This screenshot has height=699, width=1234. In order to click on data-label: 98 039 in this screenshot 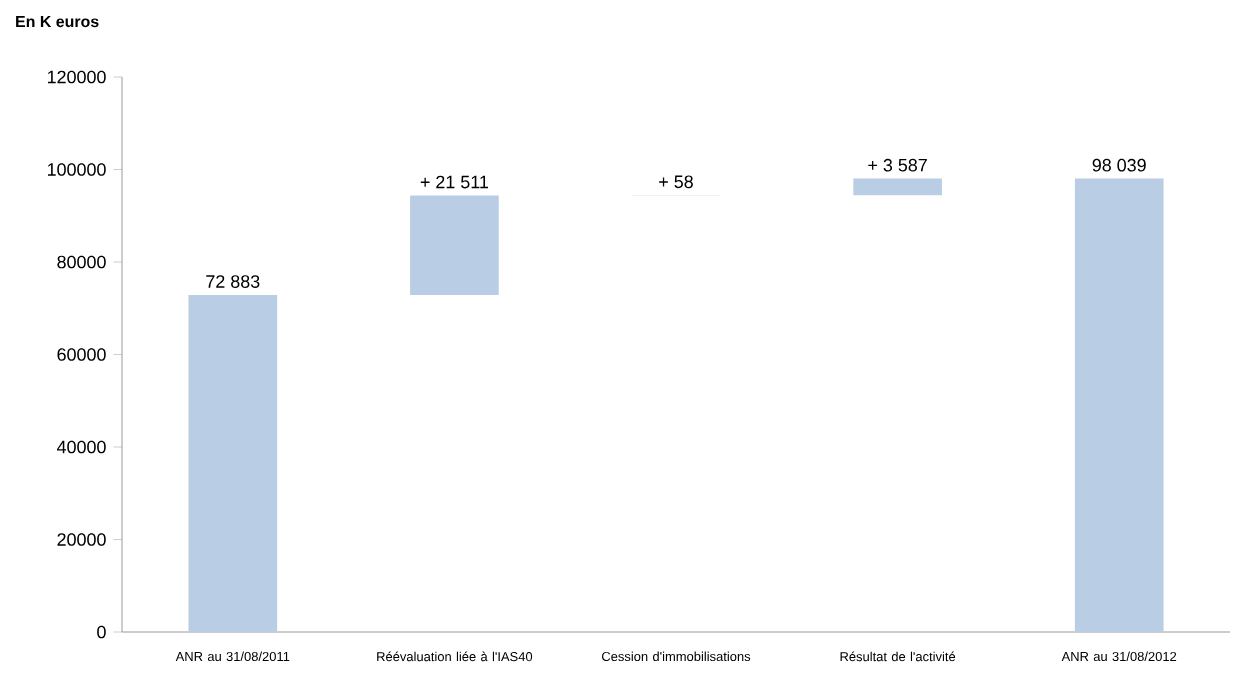, I will do `click(1119, 165)`.